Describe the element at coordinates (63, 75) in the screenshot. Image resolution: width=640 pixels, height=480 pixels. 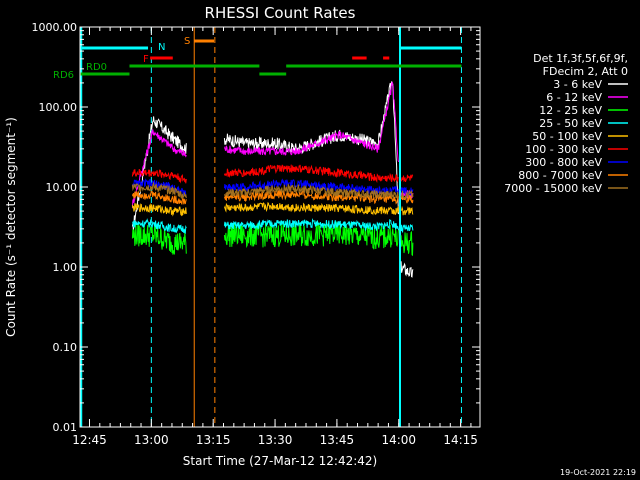
I see `annotation-rd6: RD6` at that location.